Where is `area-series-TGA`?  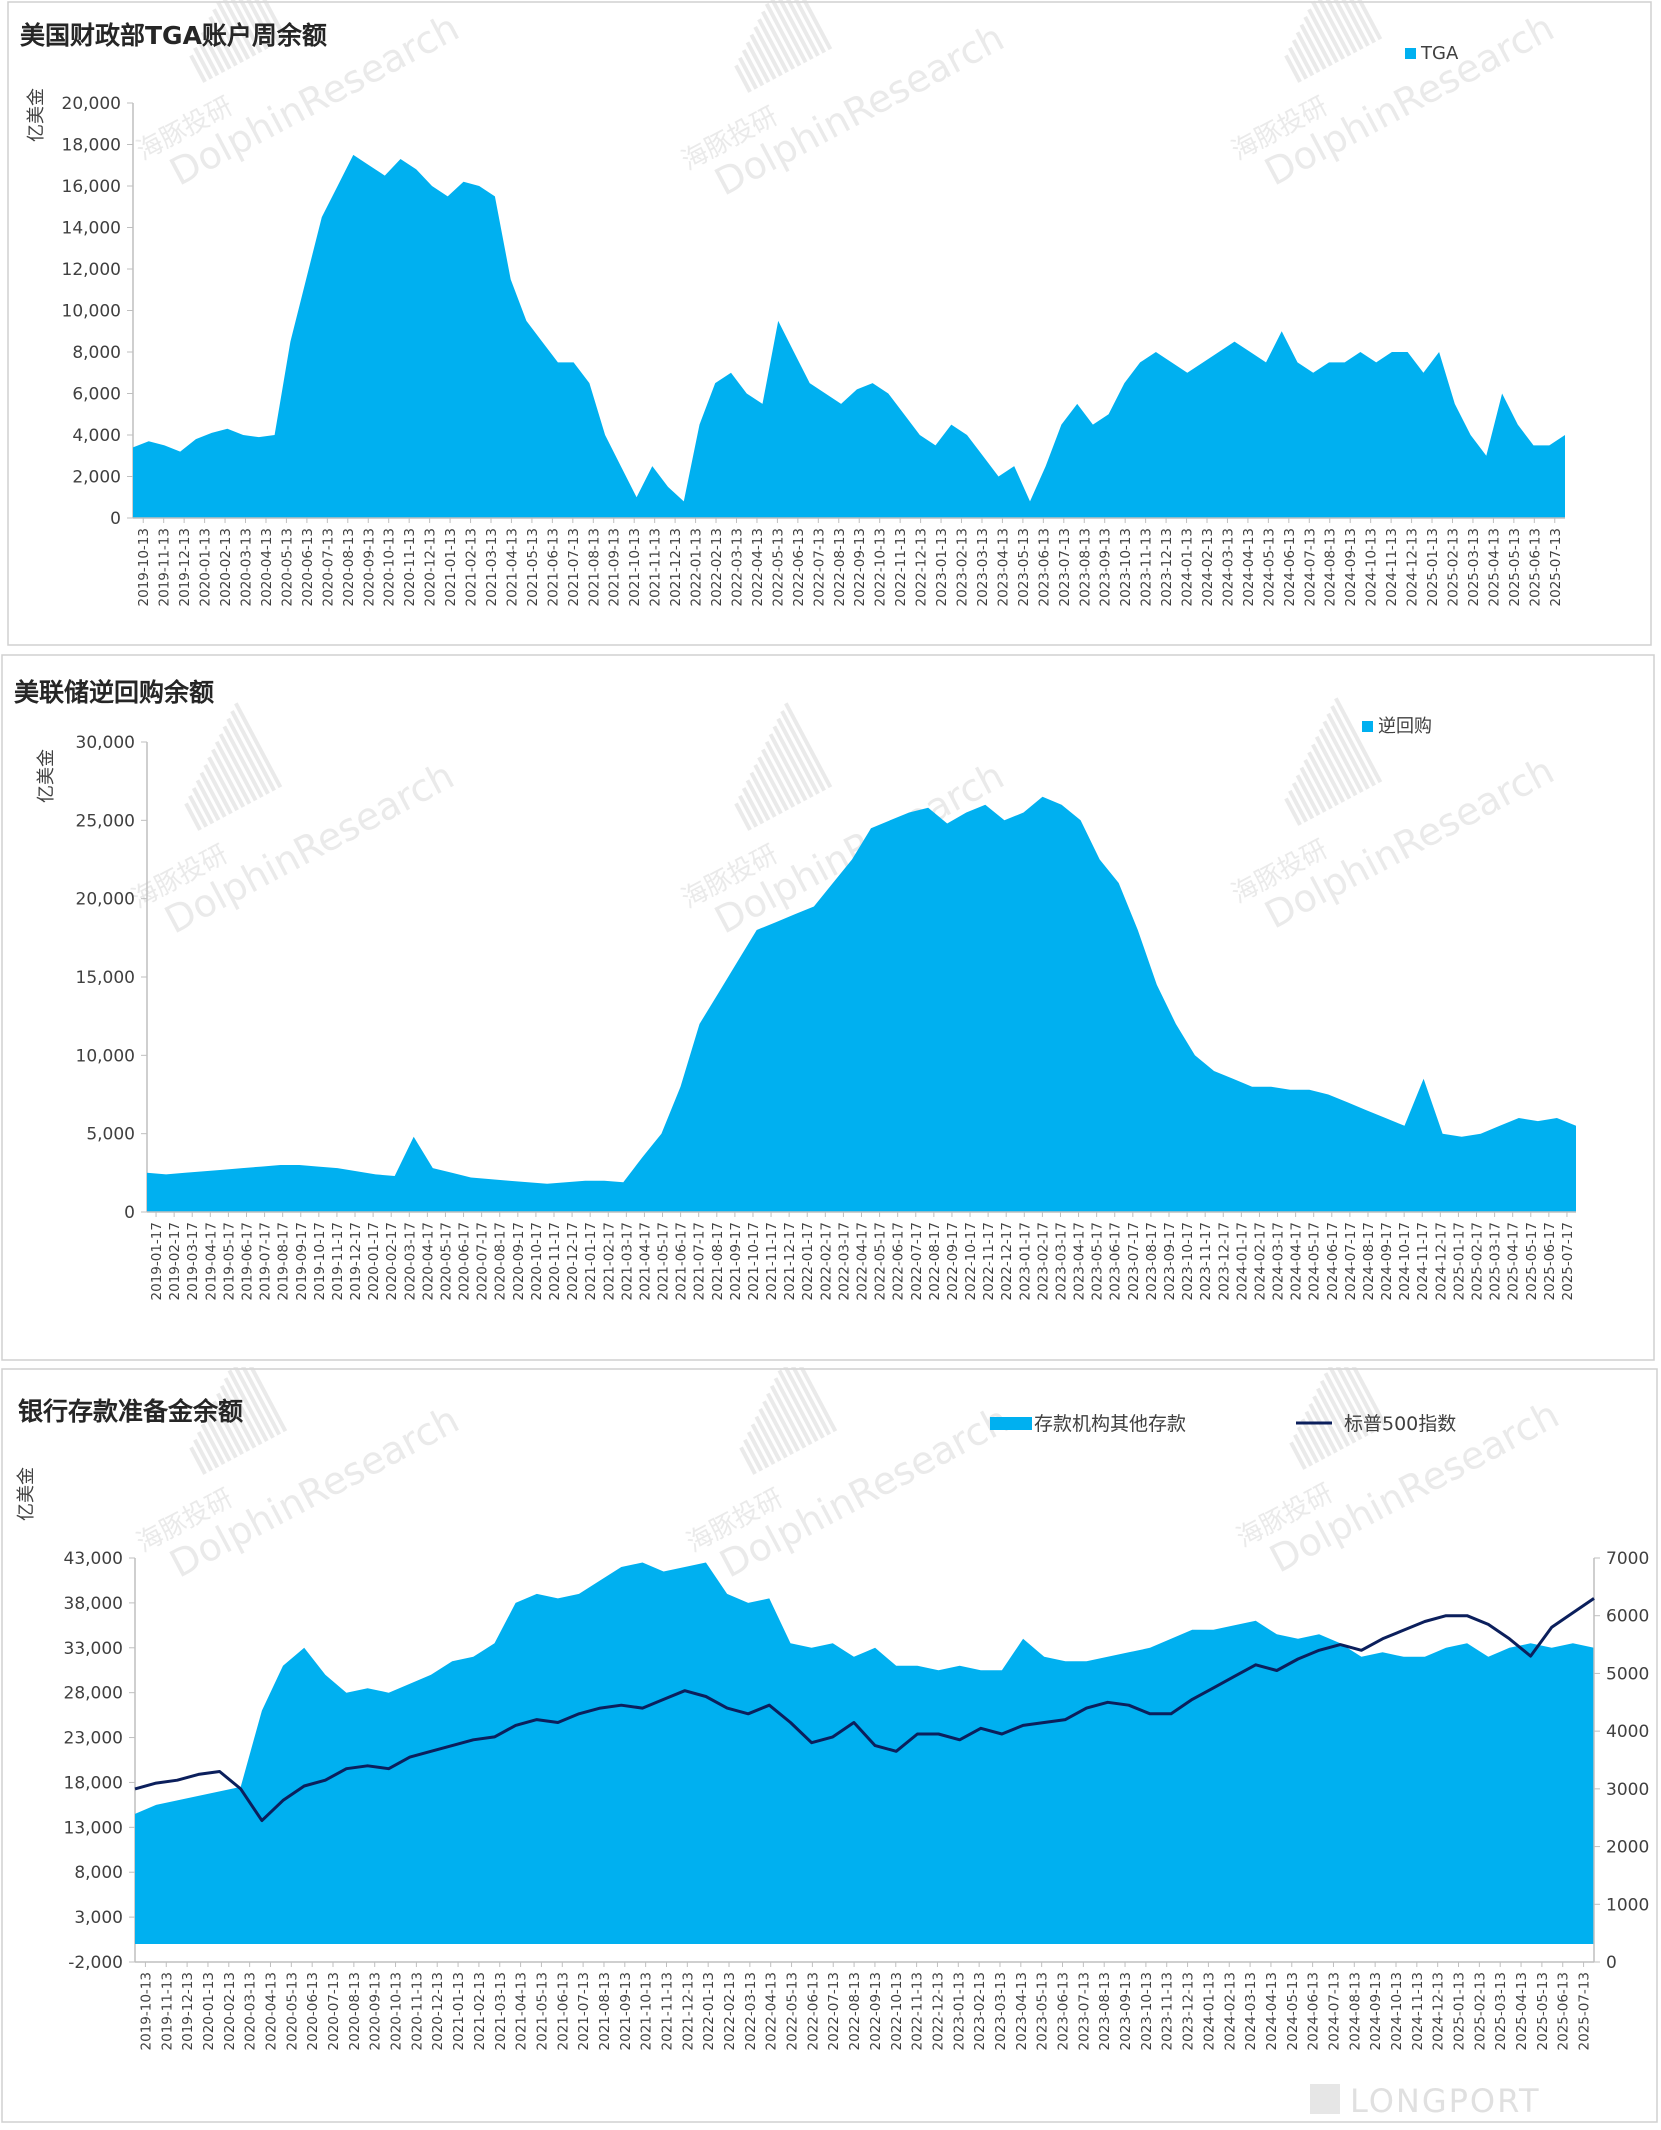 area-series-TGA is located at coordinates (849, 336).